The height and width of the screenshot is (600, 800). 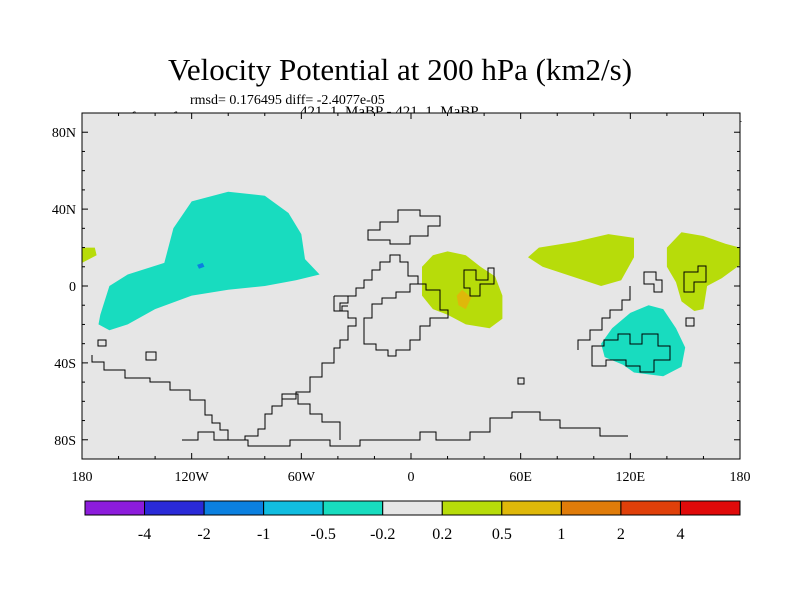 I want to click on contour-region-positive-core-africa, so click(x=464, y=299).